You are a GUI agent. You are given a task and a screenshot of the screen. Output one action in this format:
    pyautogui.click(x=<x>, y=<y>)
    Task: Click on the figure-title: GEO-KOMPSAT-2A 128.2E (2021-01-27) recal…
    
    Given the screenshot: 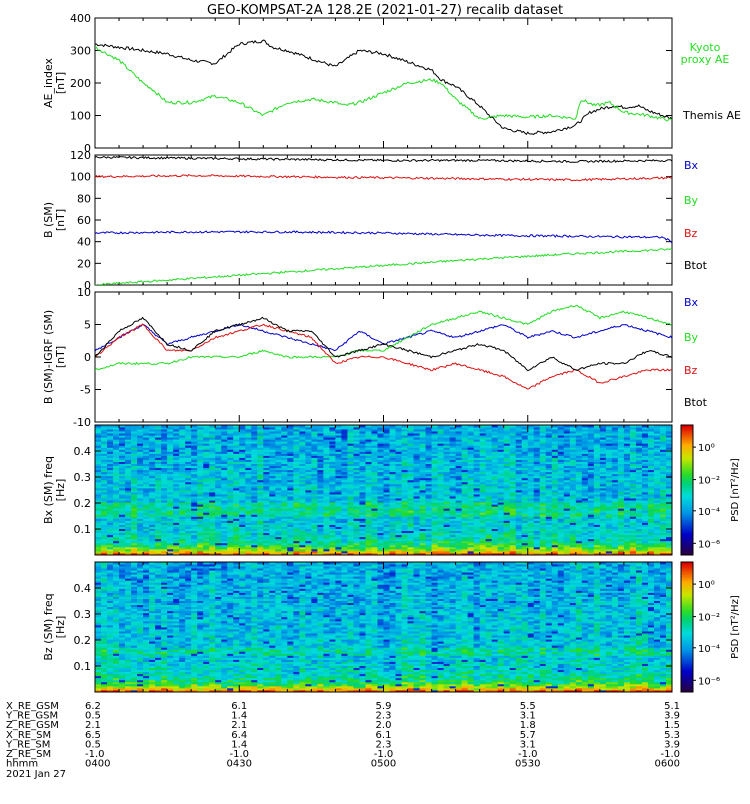 What is the action you would take?
    pyautogui.click(x=385, y=10)
    